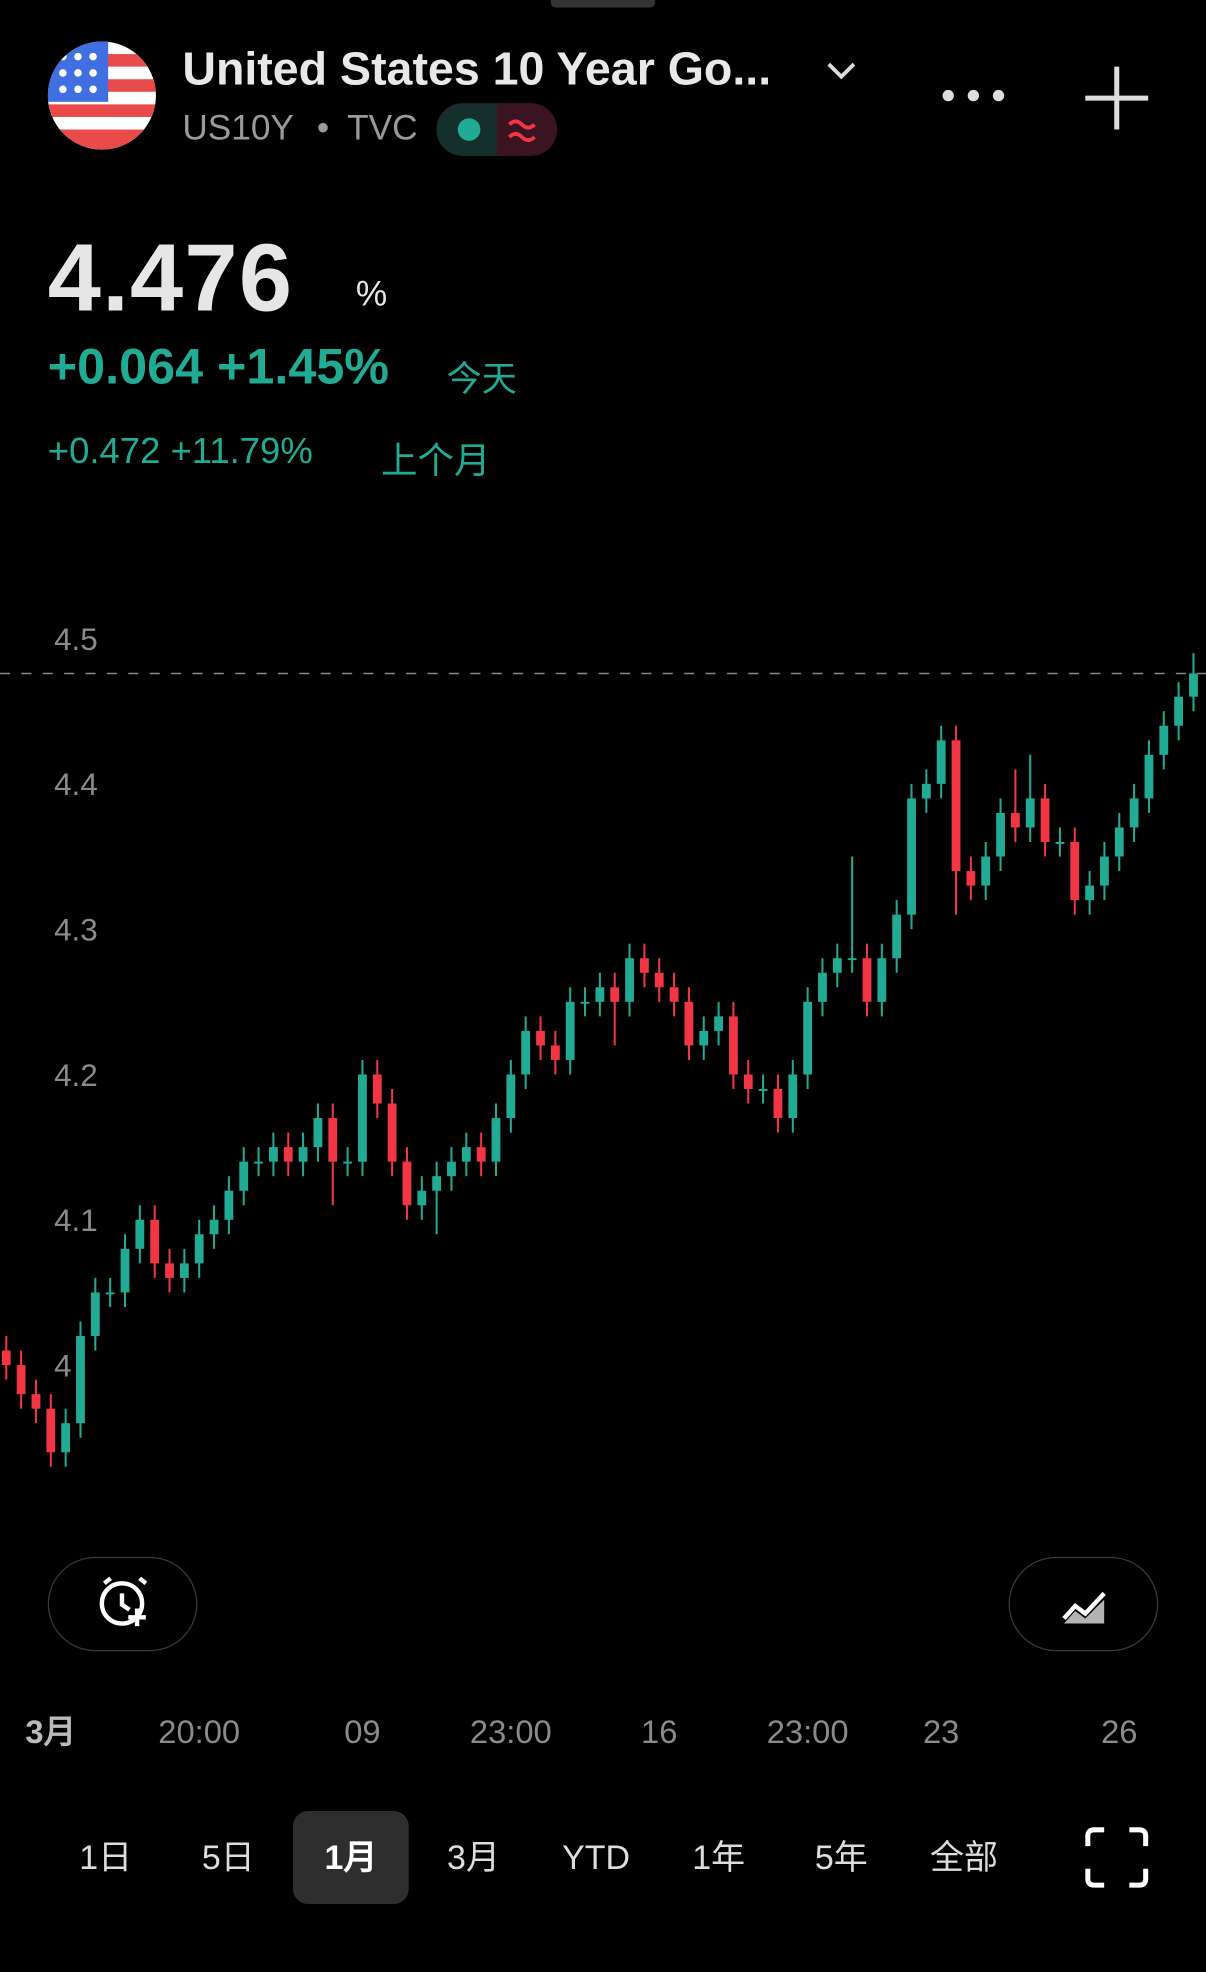  I want to click on alert-icon, so click(123, 1601).